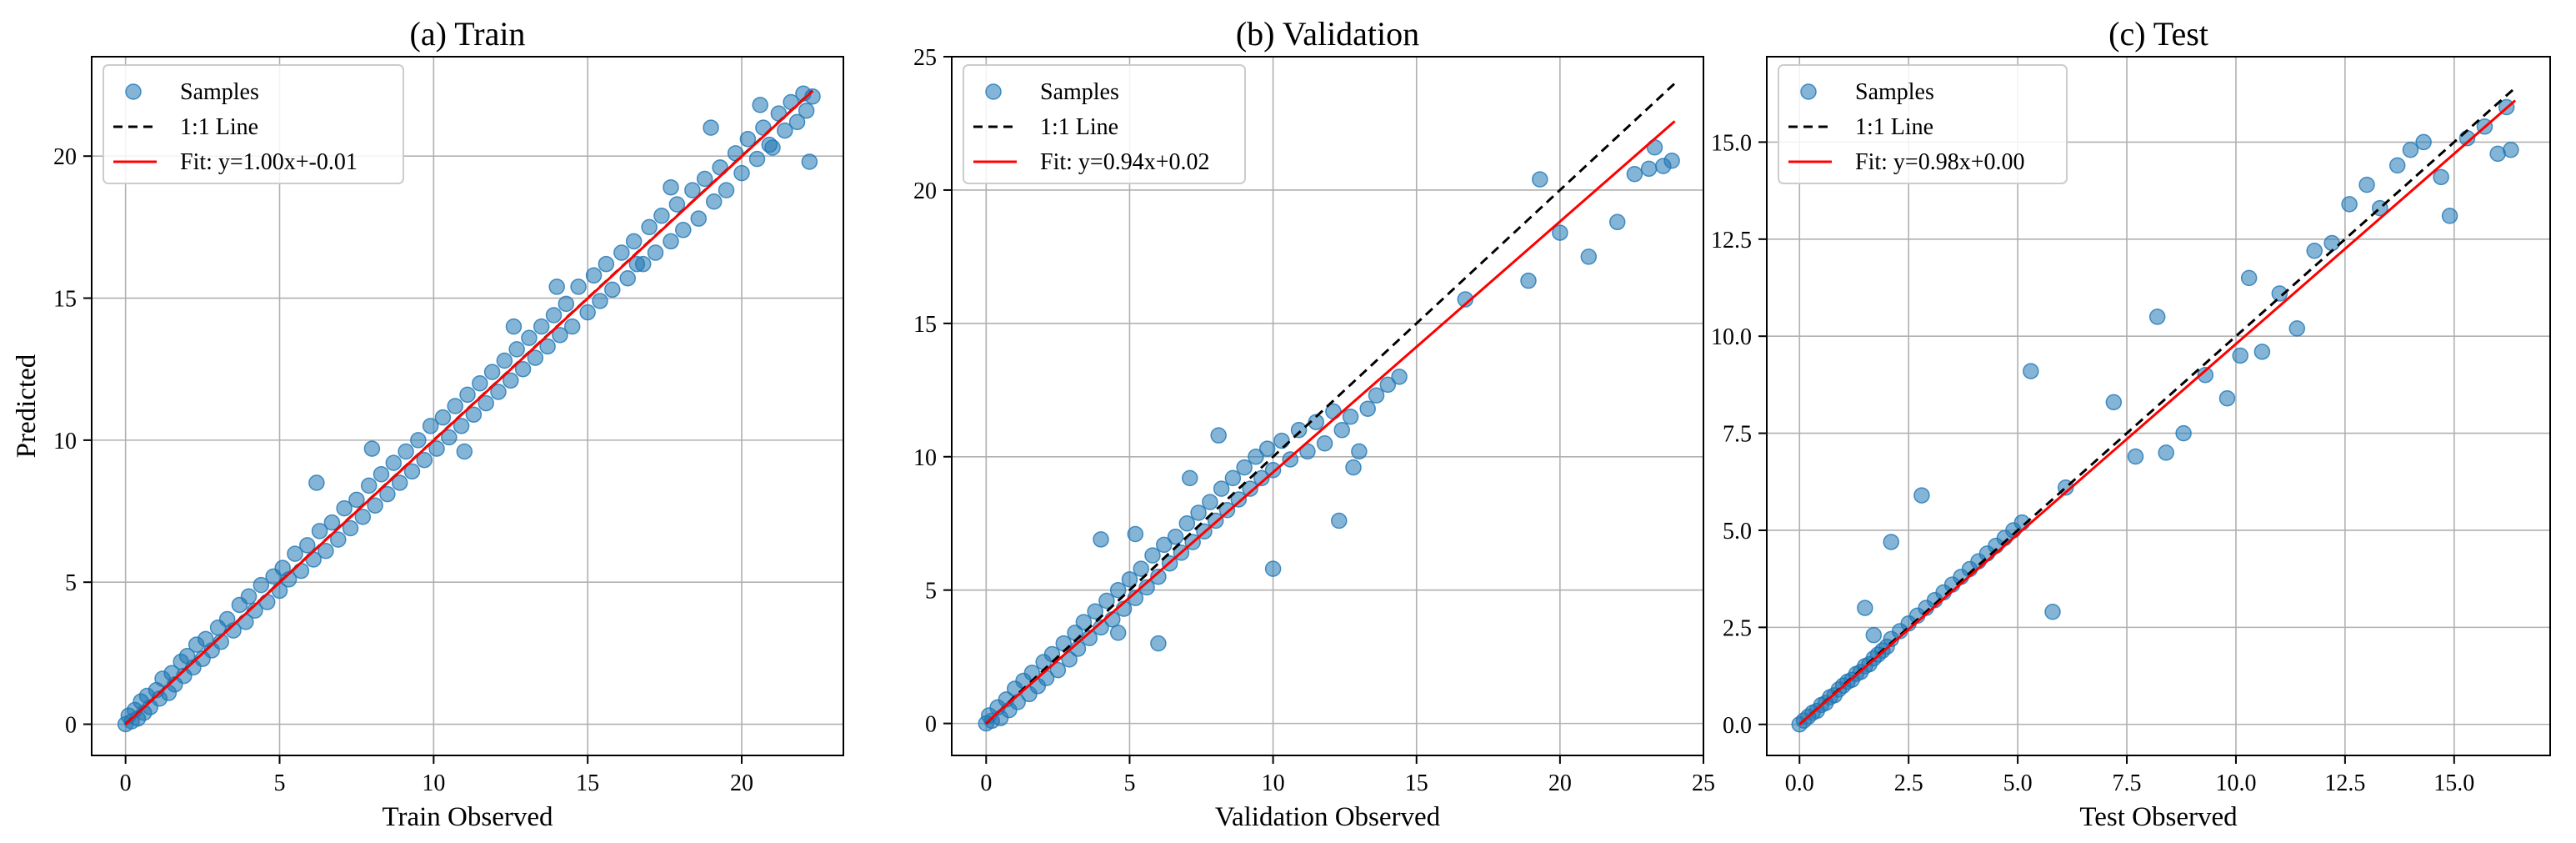 Image resolution: width=2576 pixels, height=843 pixels. I want to click on legend: Samples 1:1 Line Fit: y=0.98x+0.00, so click(1923, 124).